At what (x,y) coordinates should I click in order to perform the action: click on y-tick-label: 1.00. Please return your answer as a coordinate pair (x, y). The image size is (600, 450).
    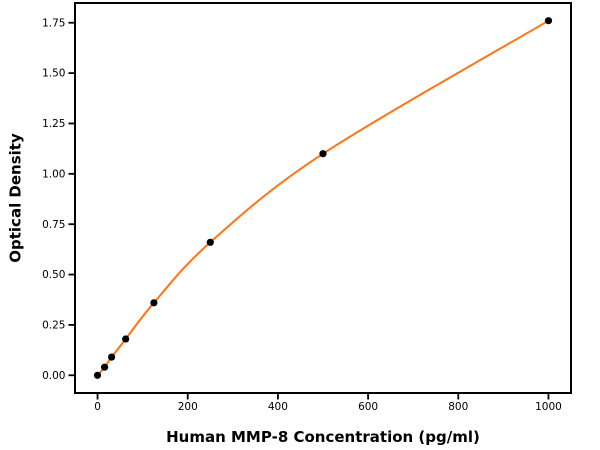
    Looking at the image, I should click on (53, 174).